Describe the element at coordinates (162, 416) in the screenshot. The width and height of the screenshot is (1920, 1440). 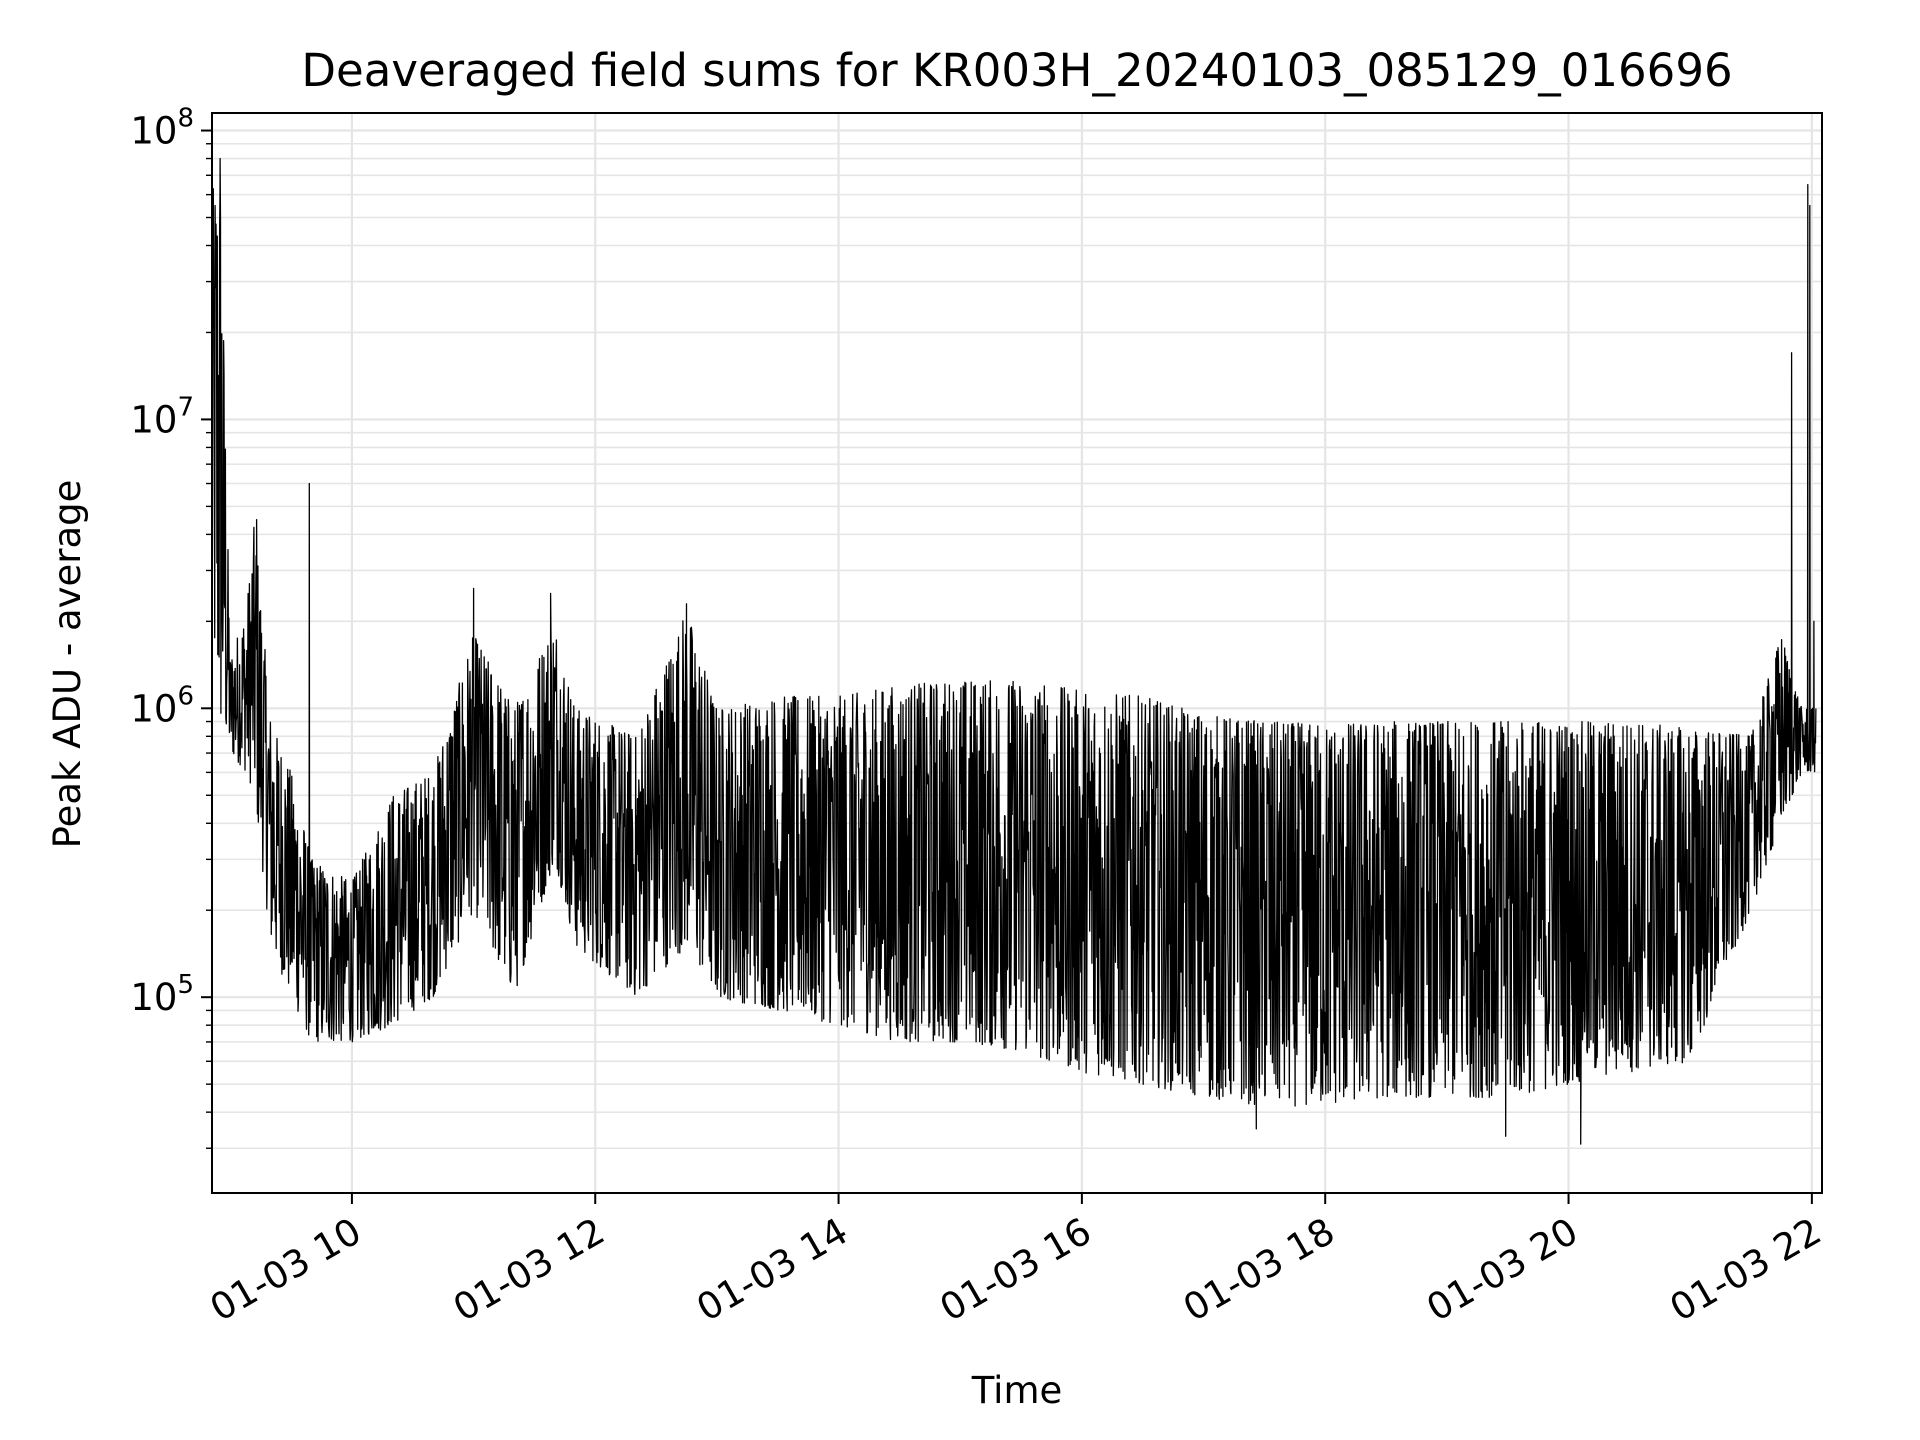
I see `y-tick-label: 10⁷` at that location.